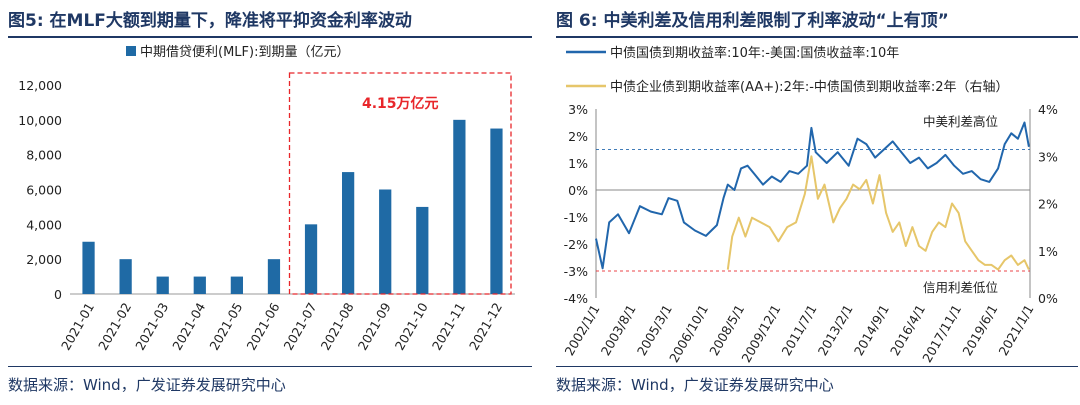 The image size is (1080, 405). Describe the element at coordinates (871, 330) in the screenshot. I see `x-tick-label: 2014/9/1` at that location.